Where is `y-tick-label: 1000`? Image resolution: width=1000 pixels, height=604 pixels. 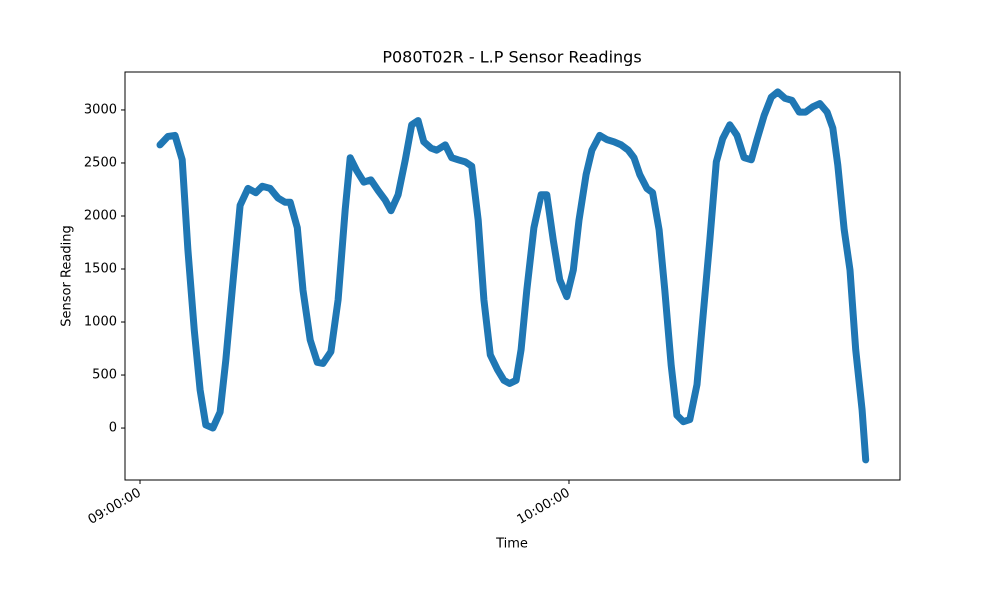 y-tick-label: 1000 is located at coordinates (100, 322).